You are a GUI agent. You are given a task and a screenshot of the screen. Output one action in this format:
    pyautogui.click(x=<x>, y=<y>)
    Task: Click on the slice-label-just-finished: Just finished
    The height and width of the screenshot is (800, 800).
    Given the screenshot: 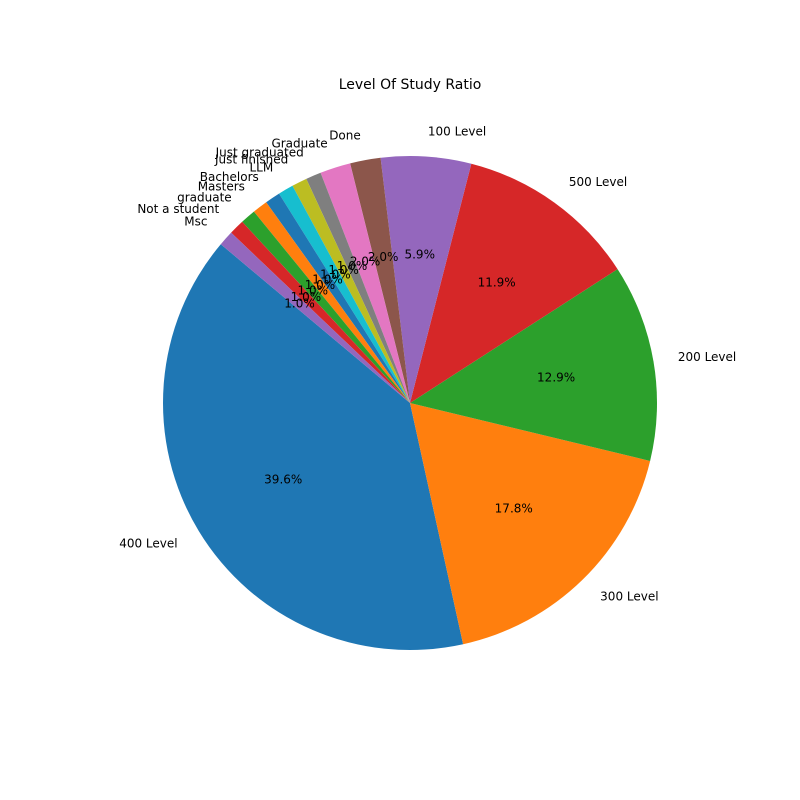 What is the action you would take?
    pyautogui.click(x=251, y=160)
    